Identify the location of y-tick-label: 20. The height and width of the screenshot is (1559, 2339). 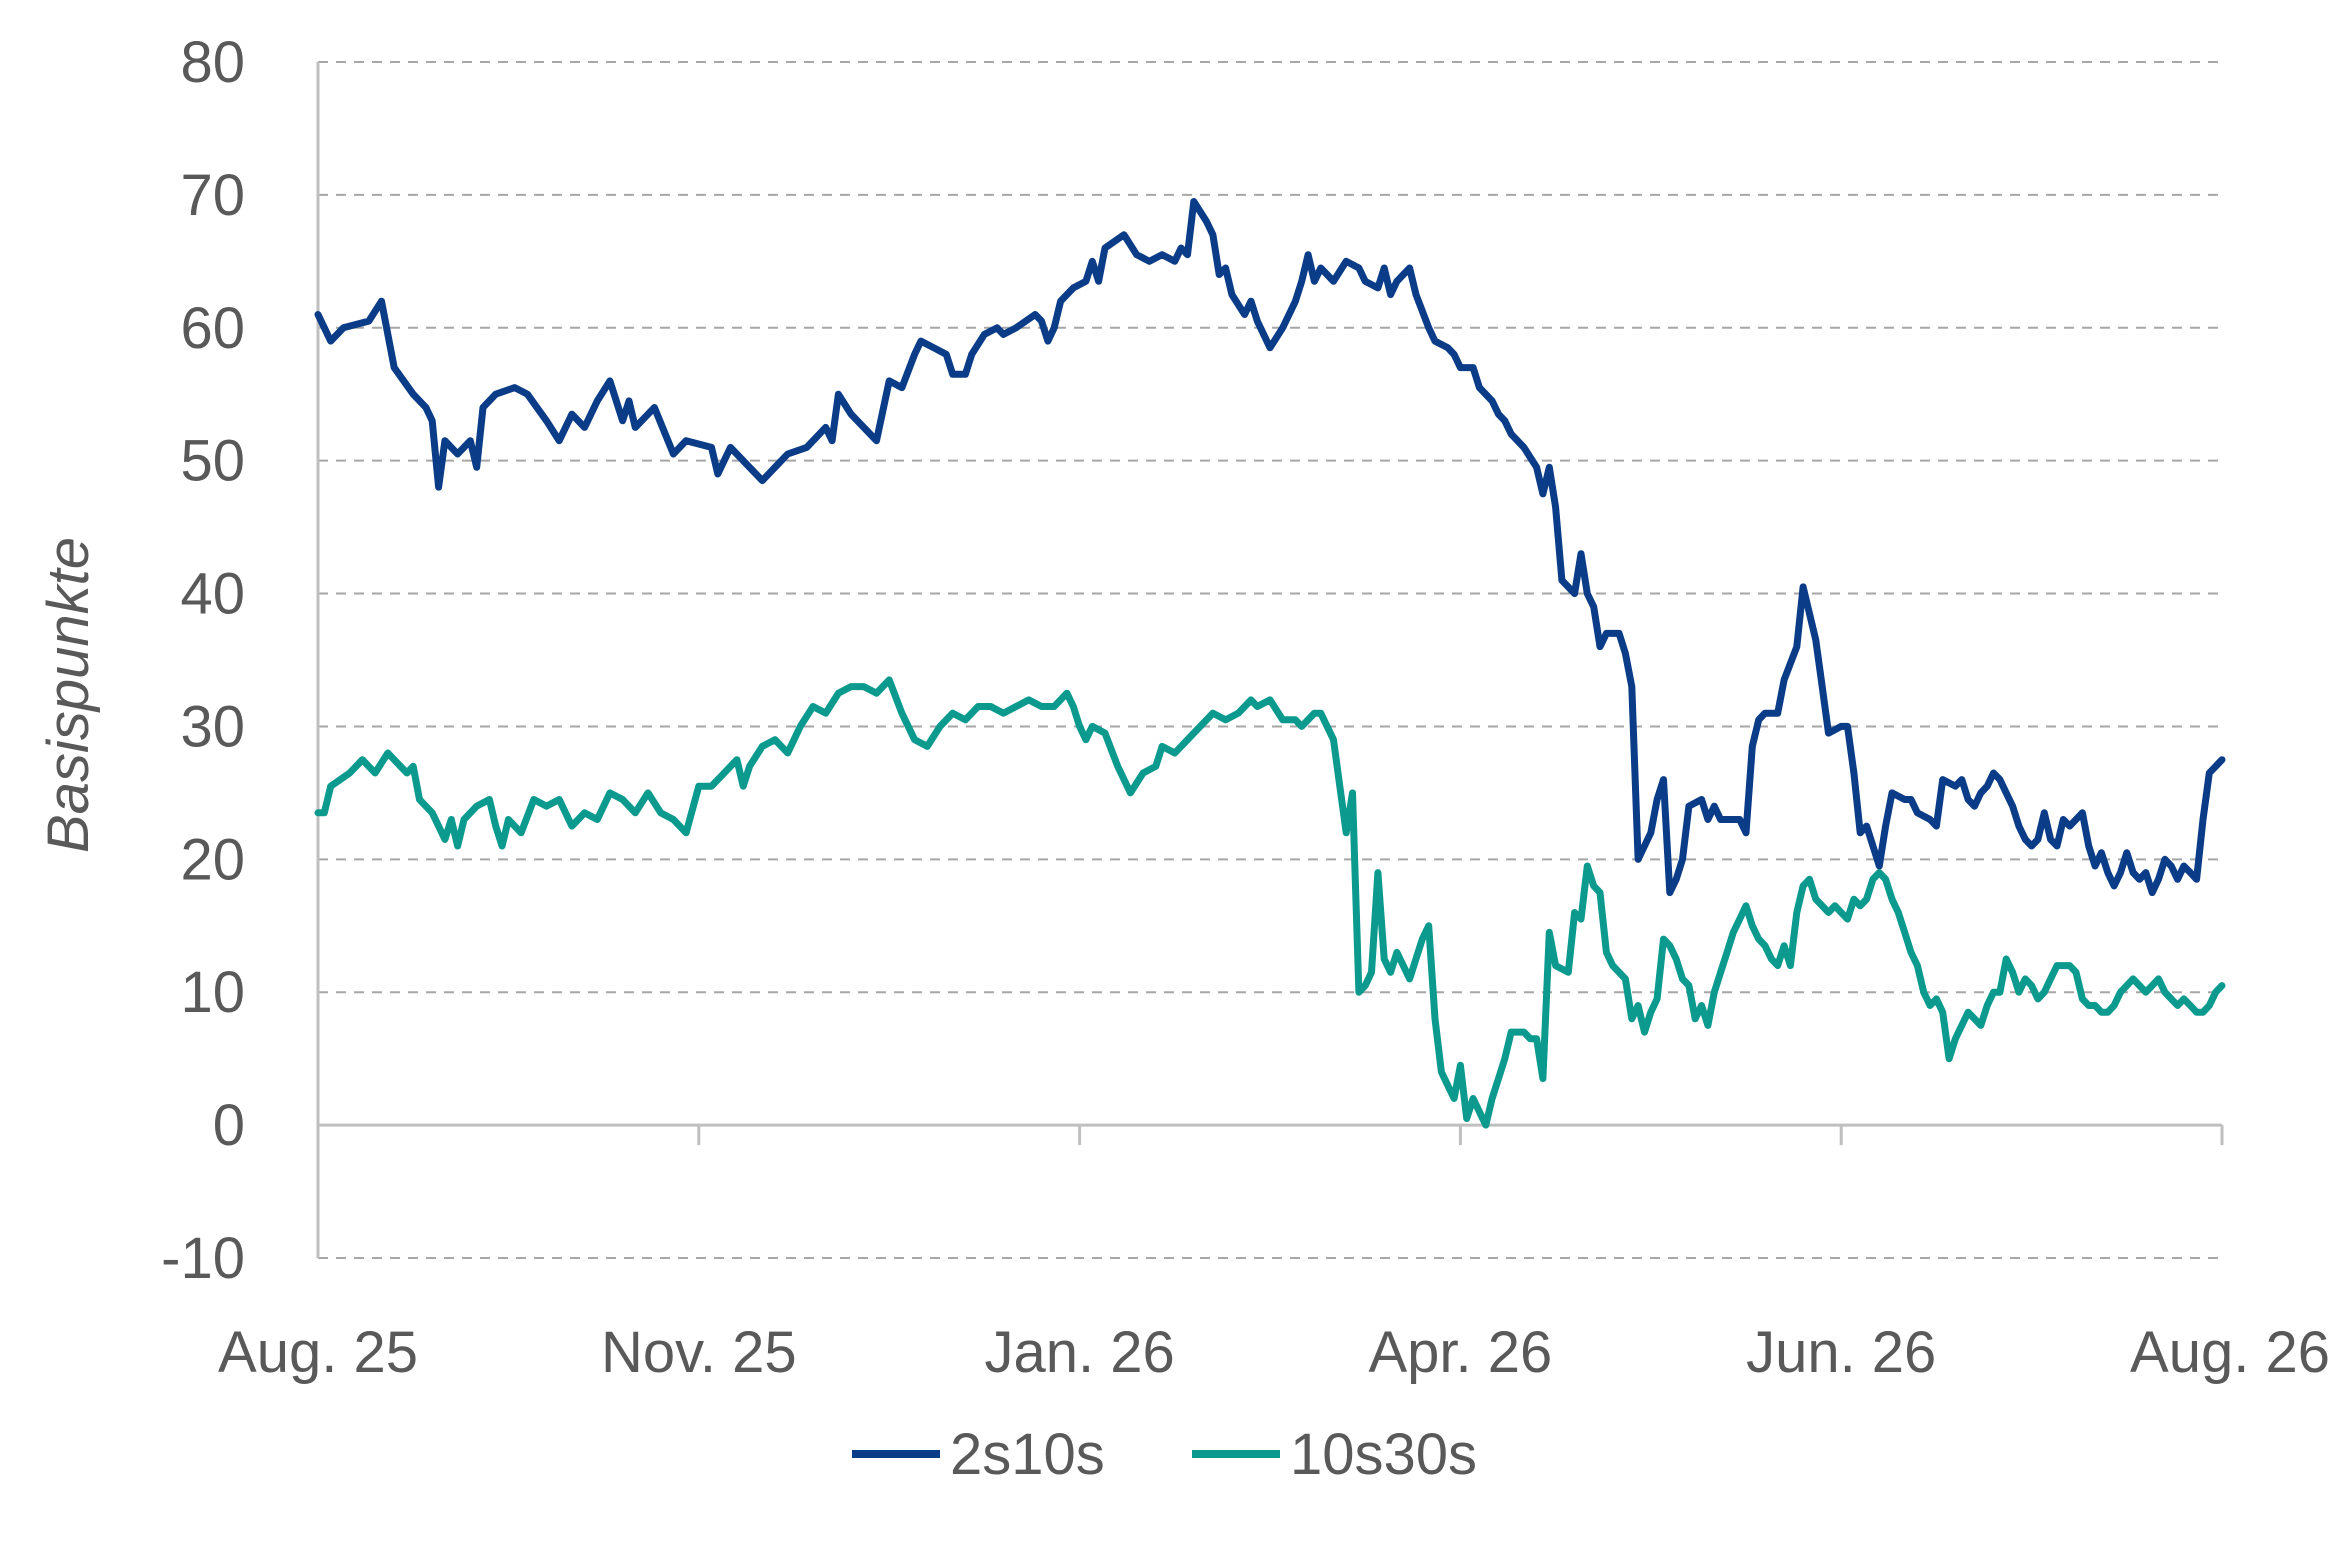
(212, 859).